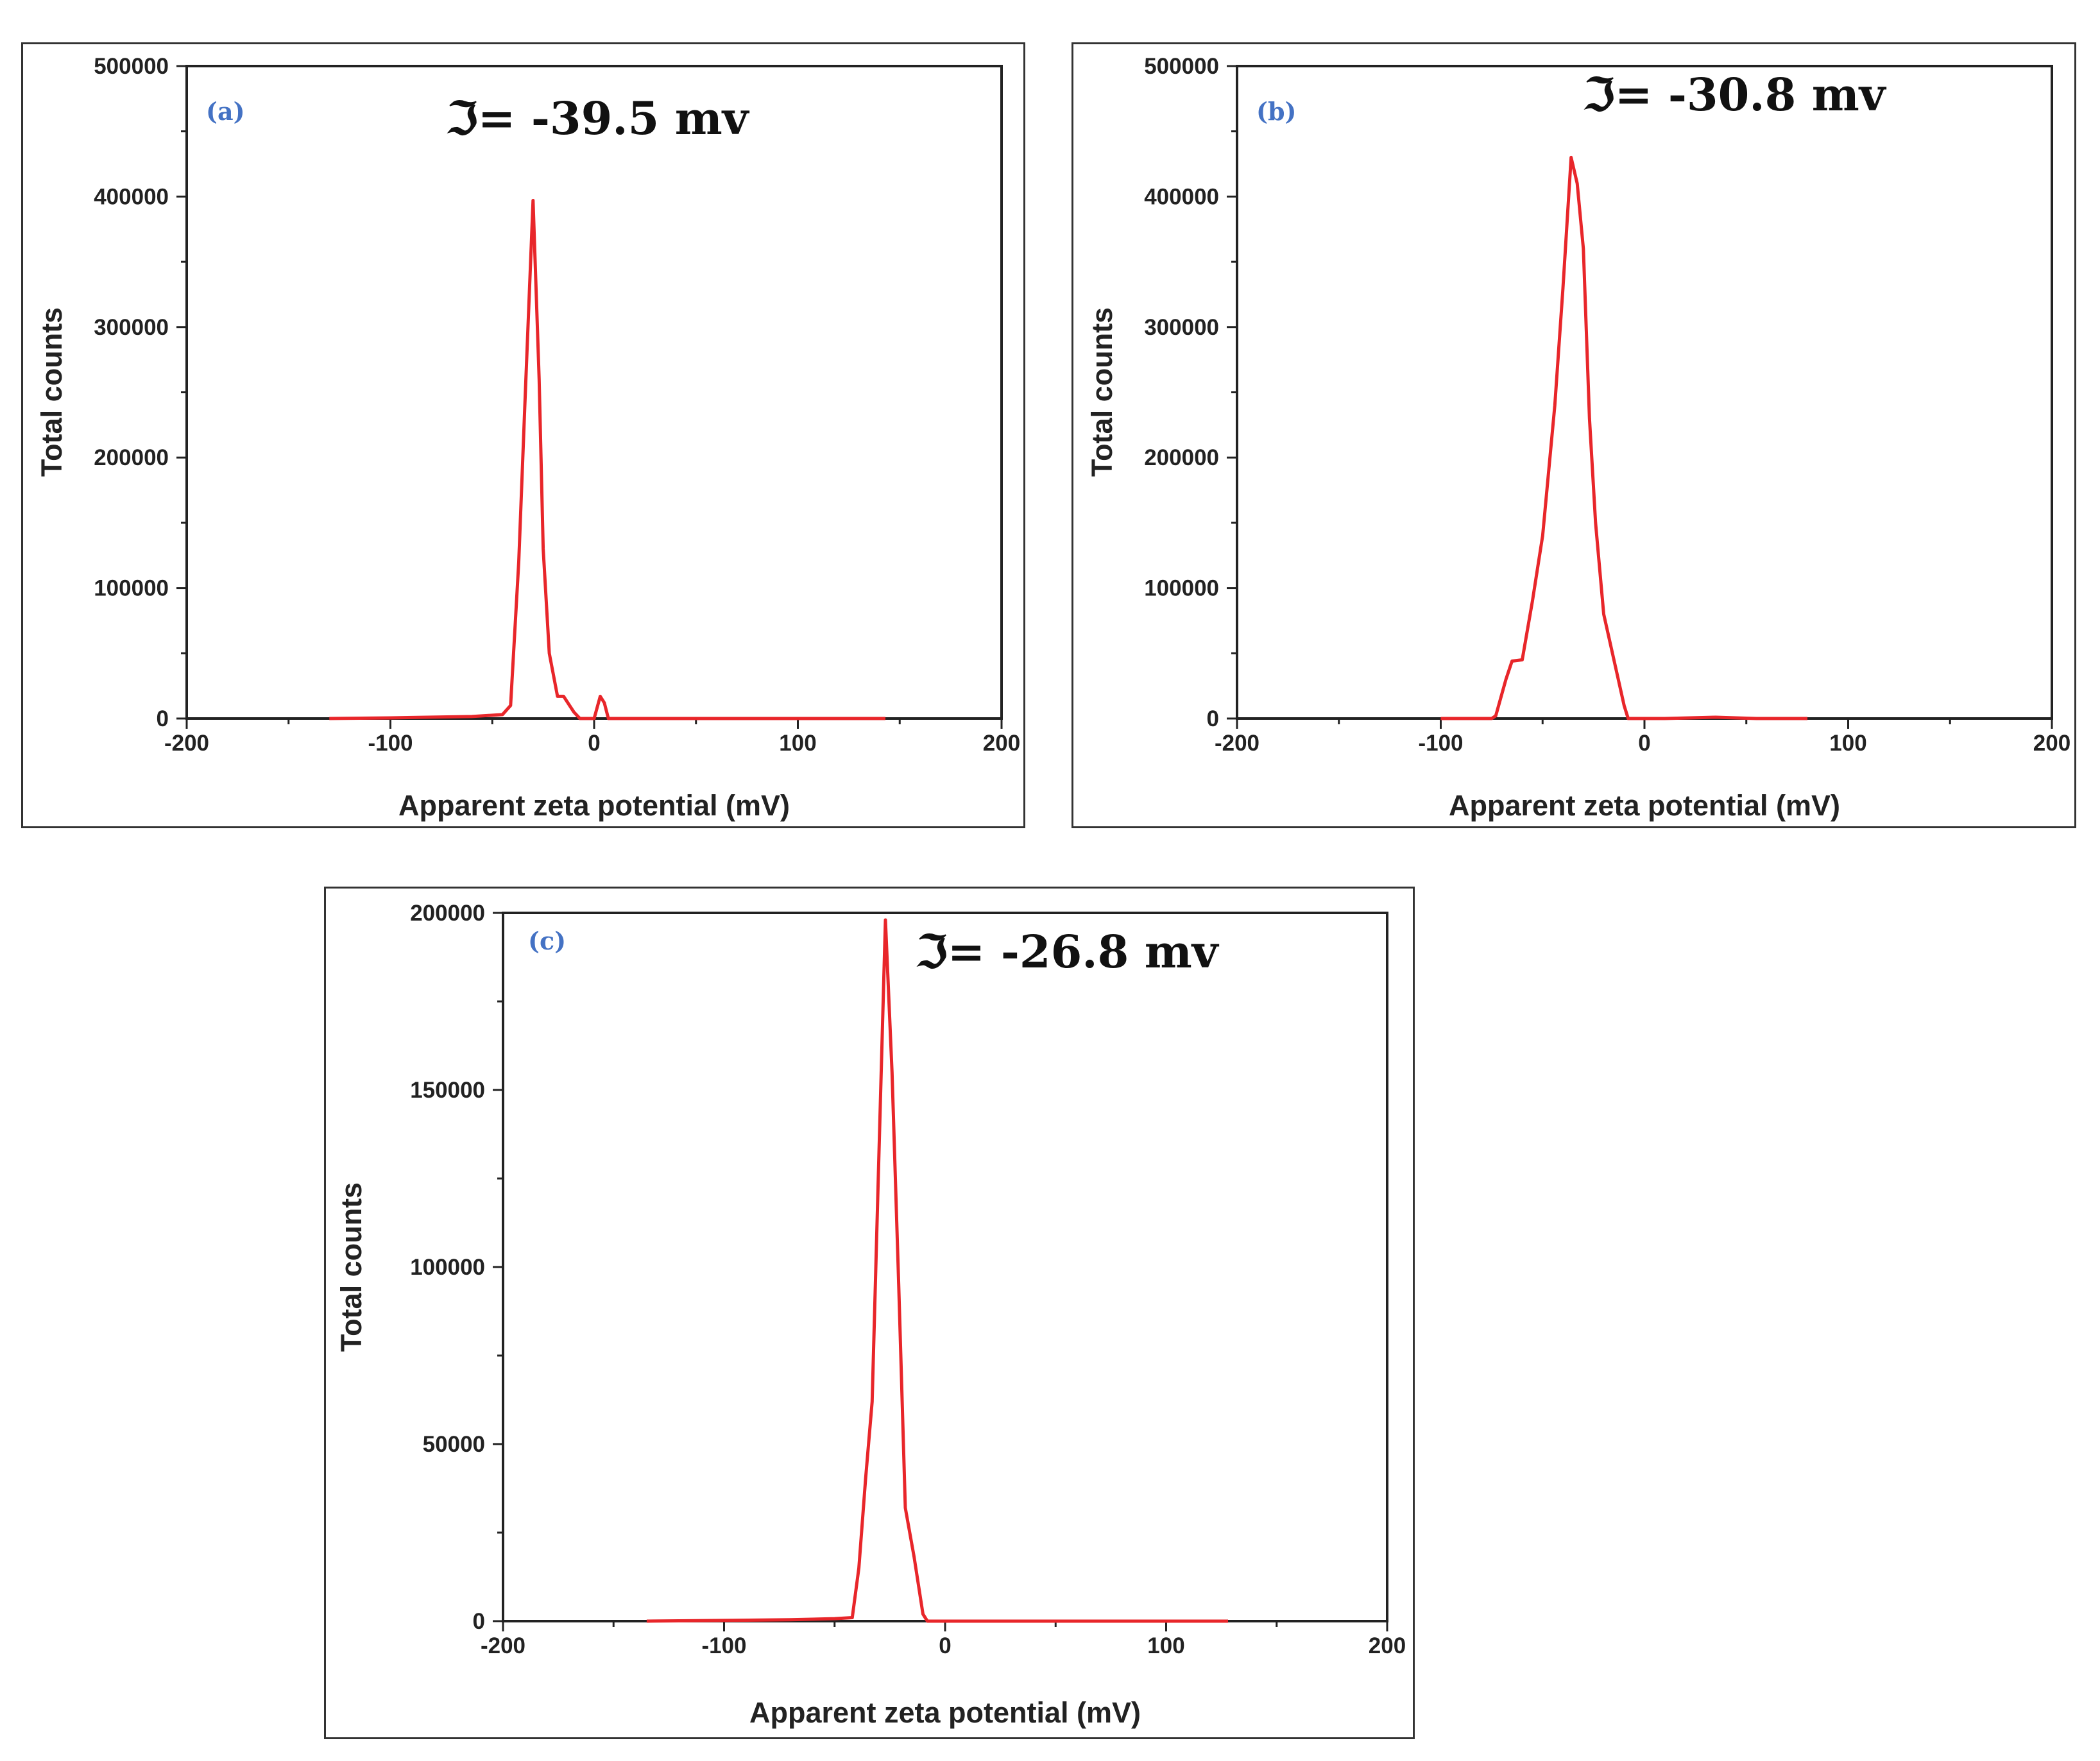 The image size is (2100, 1761). I want to click on series-line-c, so click(937, 1270).